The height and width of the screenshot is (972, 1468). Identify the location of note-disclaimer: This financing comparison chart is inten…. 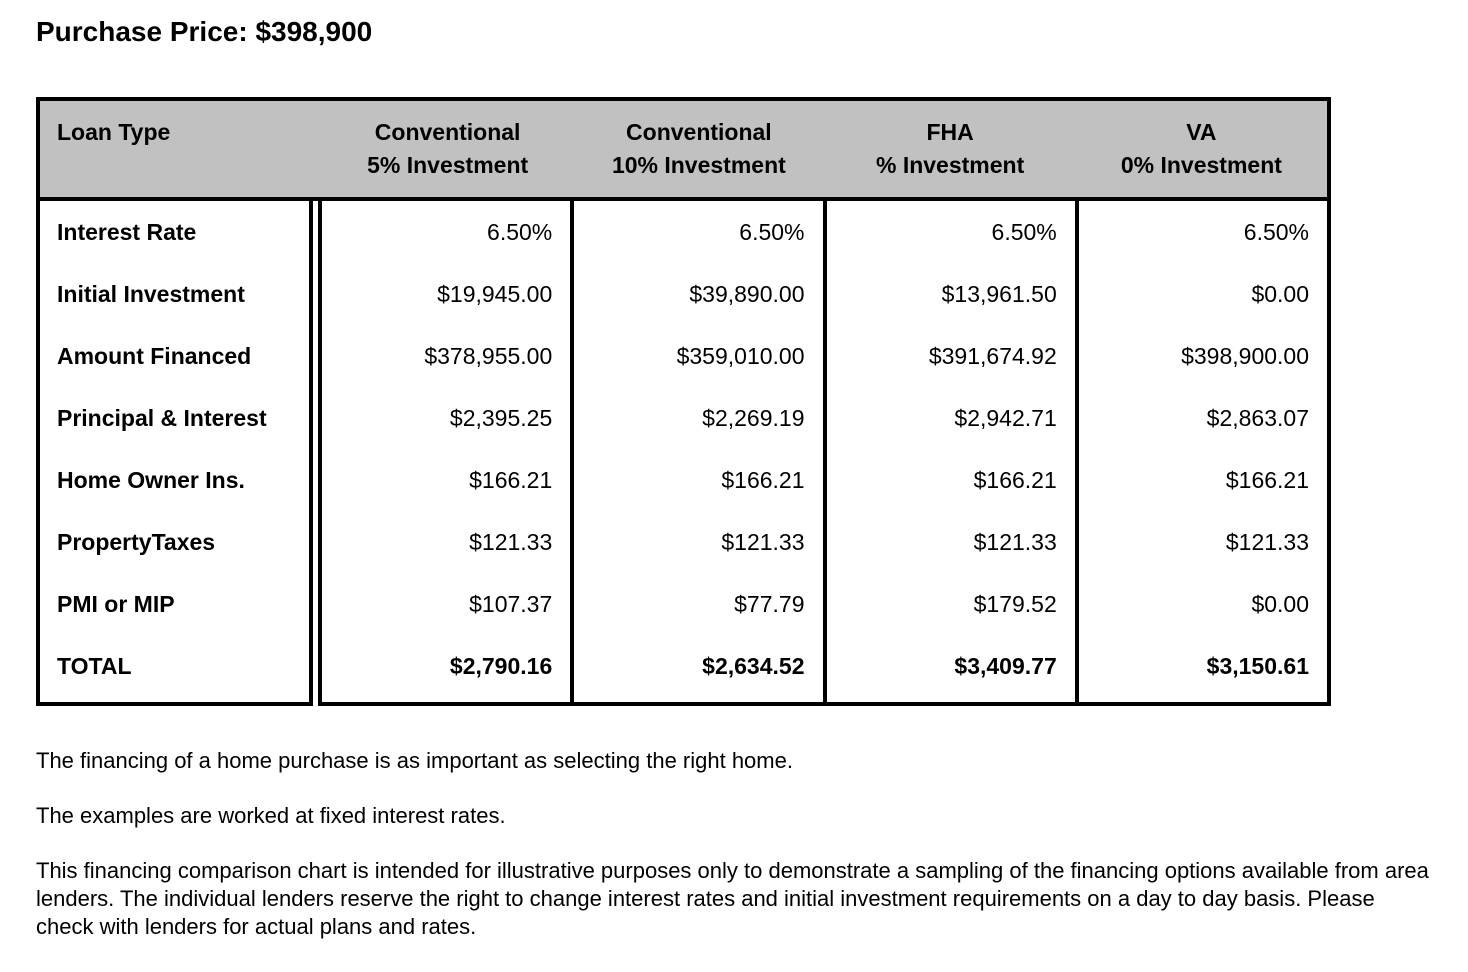
(732, 898).